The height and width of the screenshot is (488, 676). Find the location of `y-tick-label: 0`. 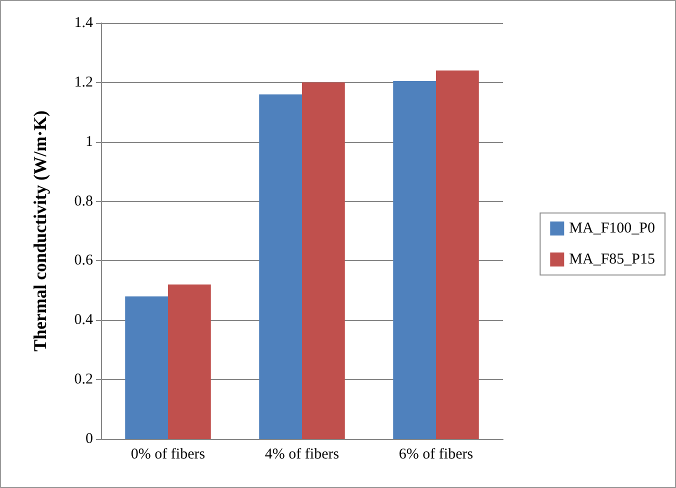

y-tick-label: 0 is located at coordinates (89, 439).